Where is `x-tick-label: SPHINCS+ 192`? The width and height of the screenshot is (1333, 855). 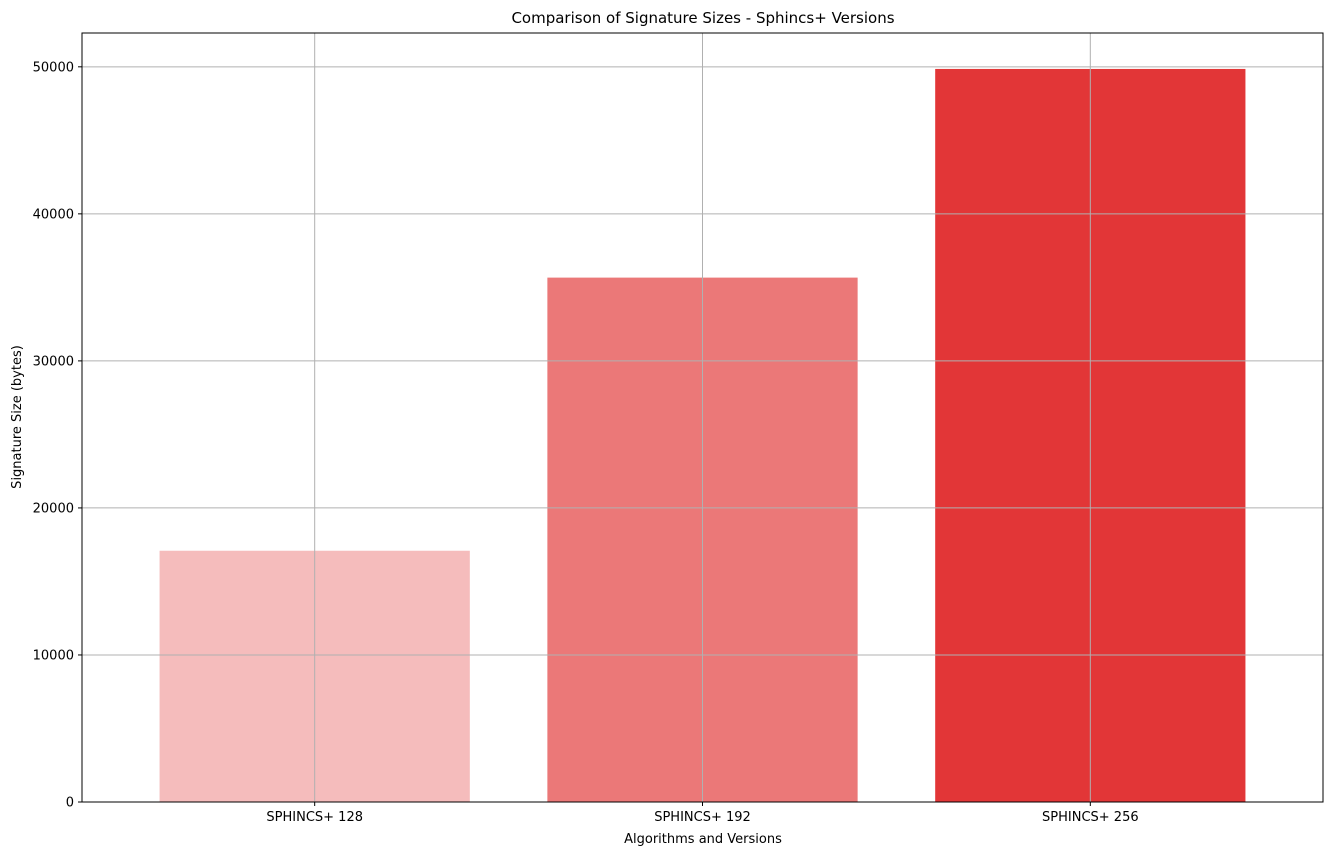
x-tick-label: SPHINCS+ 192 is located at coordinates (702, 817).